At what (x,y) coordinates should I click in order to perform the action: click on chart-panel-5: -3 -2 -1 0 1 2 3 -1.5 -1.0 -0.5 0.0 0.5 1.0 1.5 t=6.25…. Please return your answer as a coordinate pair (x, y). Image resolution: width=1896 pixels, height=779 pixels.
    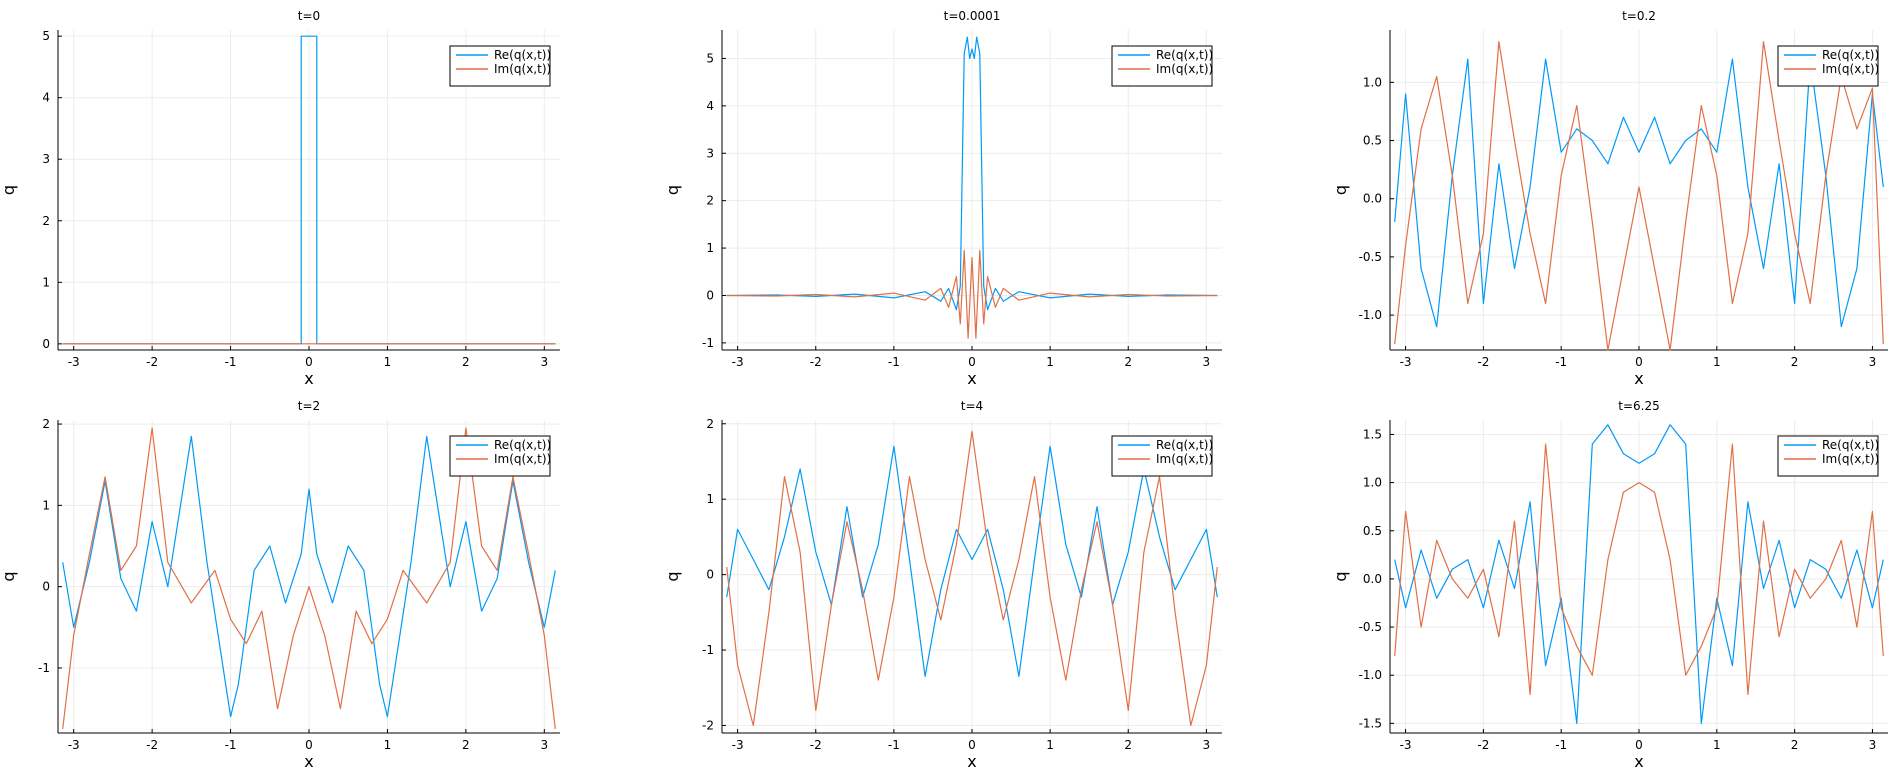
    Looking at the image, I should click on (1609, 585).